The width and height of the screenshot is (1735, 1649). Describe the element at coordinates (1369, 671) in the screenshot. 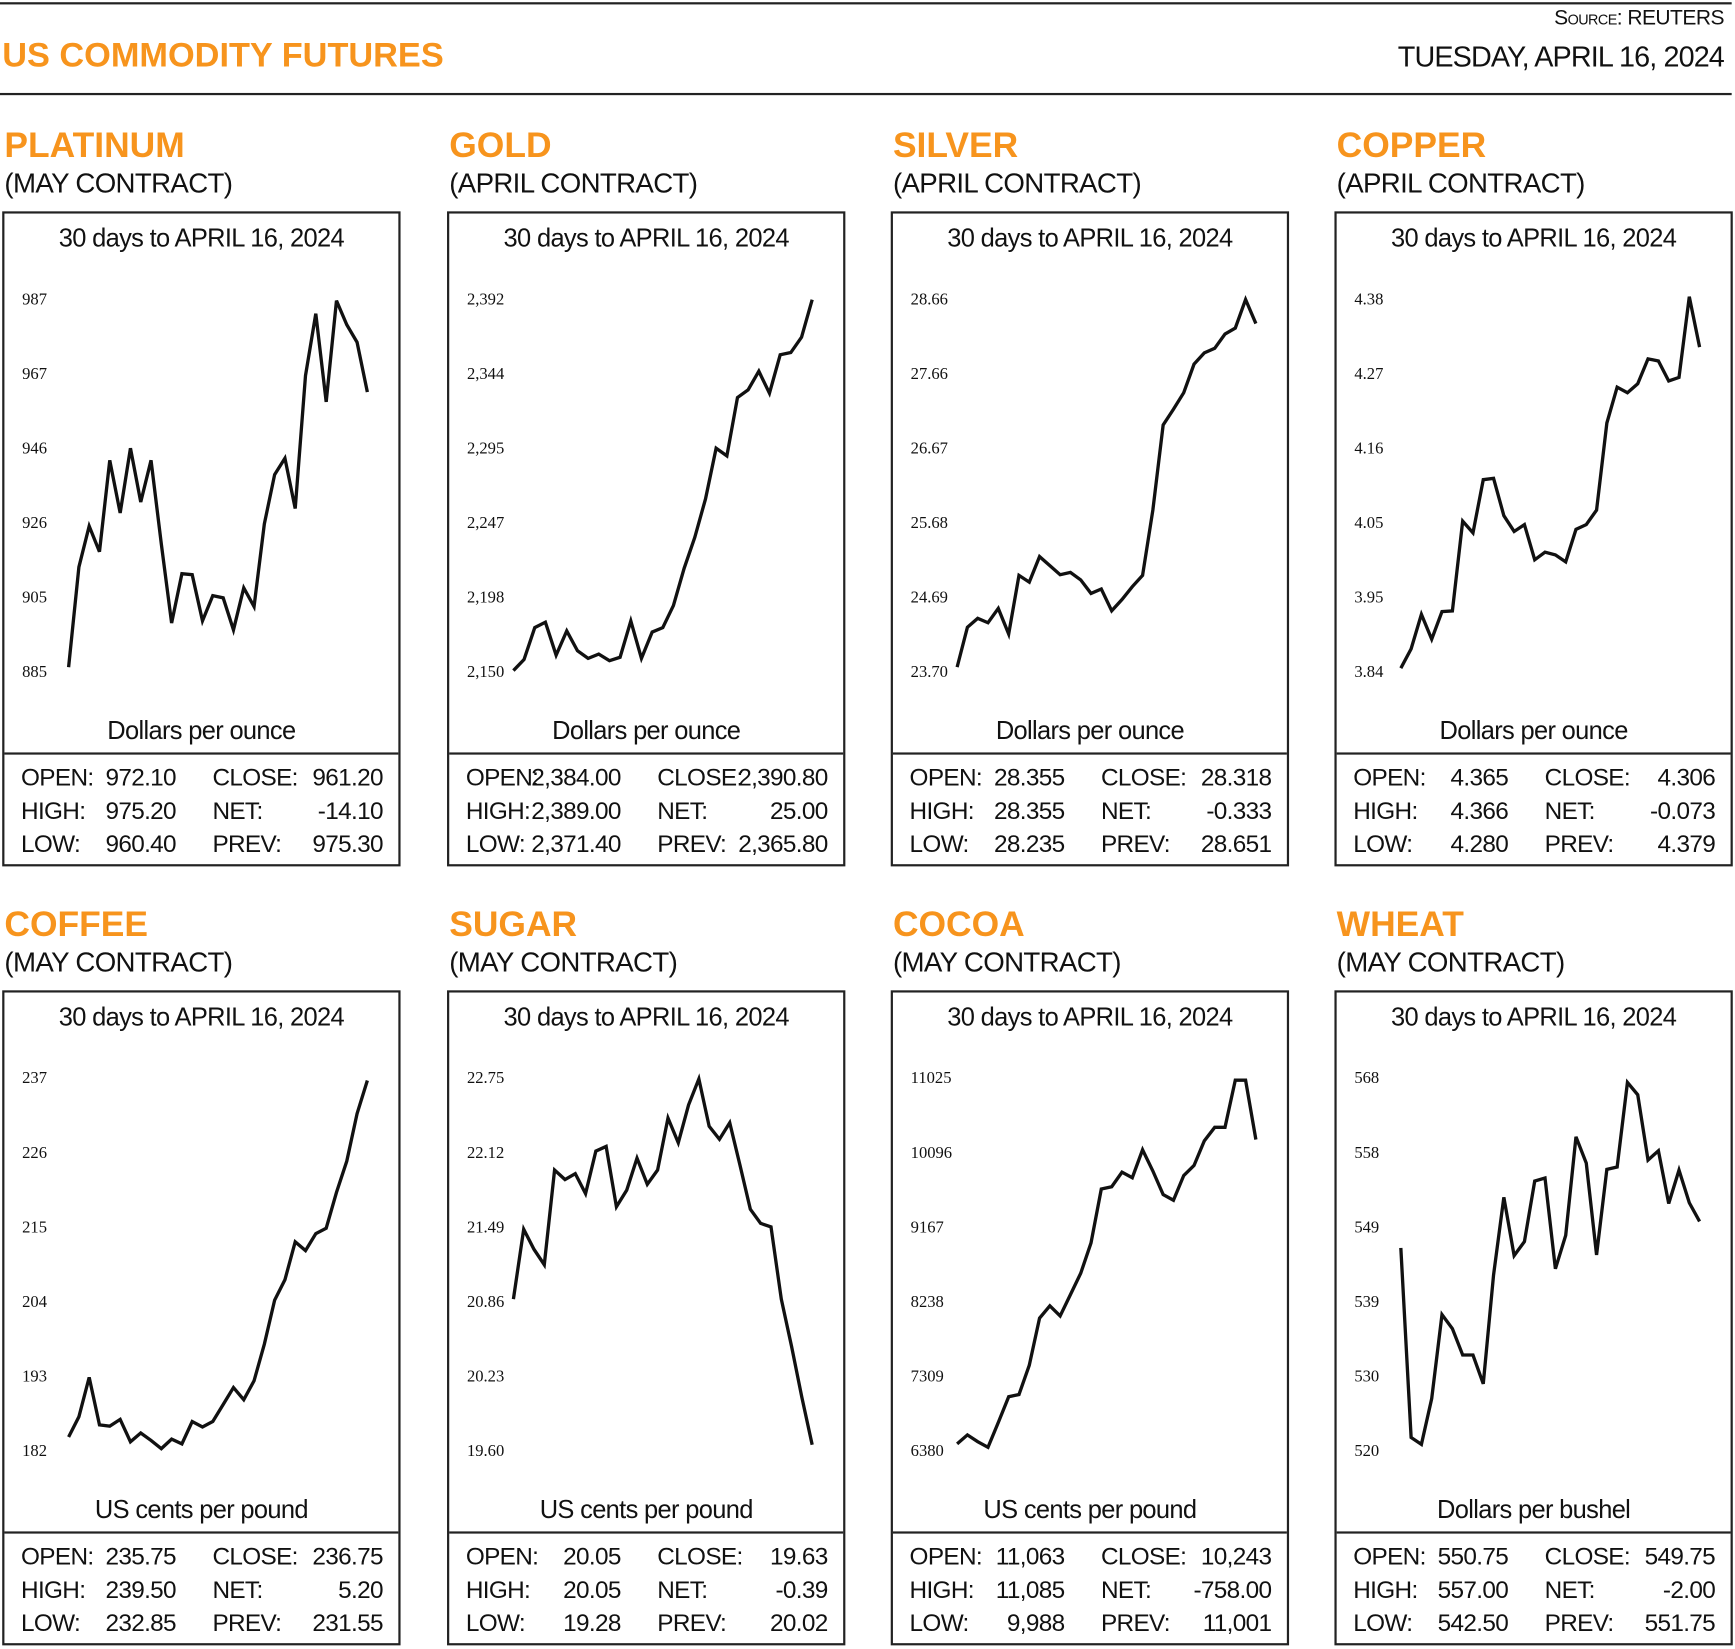

I see `y-tick-label: 3.84` at that location.